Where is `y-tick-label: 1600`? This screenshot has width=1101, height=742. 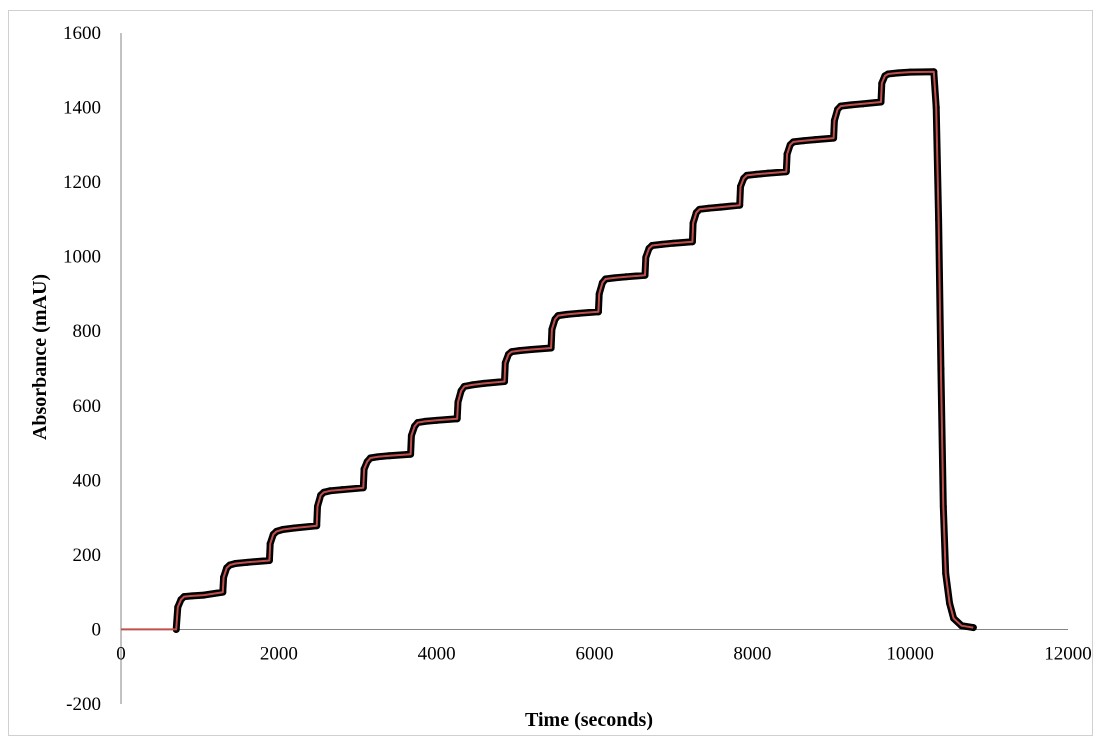
y-tick-label: 1600 is located at coordinates (82, 33).